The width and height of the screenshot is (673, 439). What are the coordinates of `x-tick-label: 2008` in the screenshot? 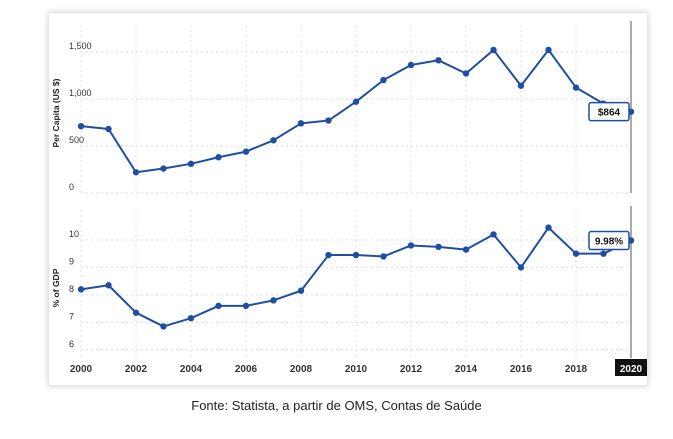 It's located at (301, 369).